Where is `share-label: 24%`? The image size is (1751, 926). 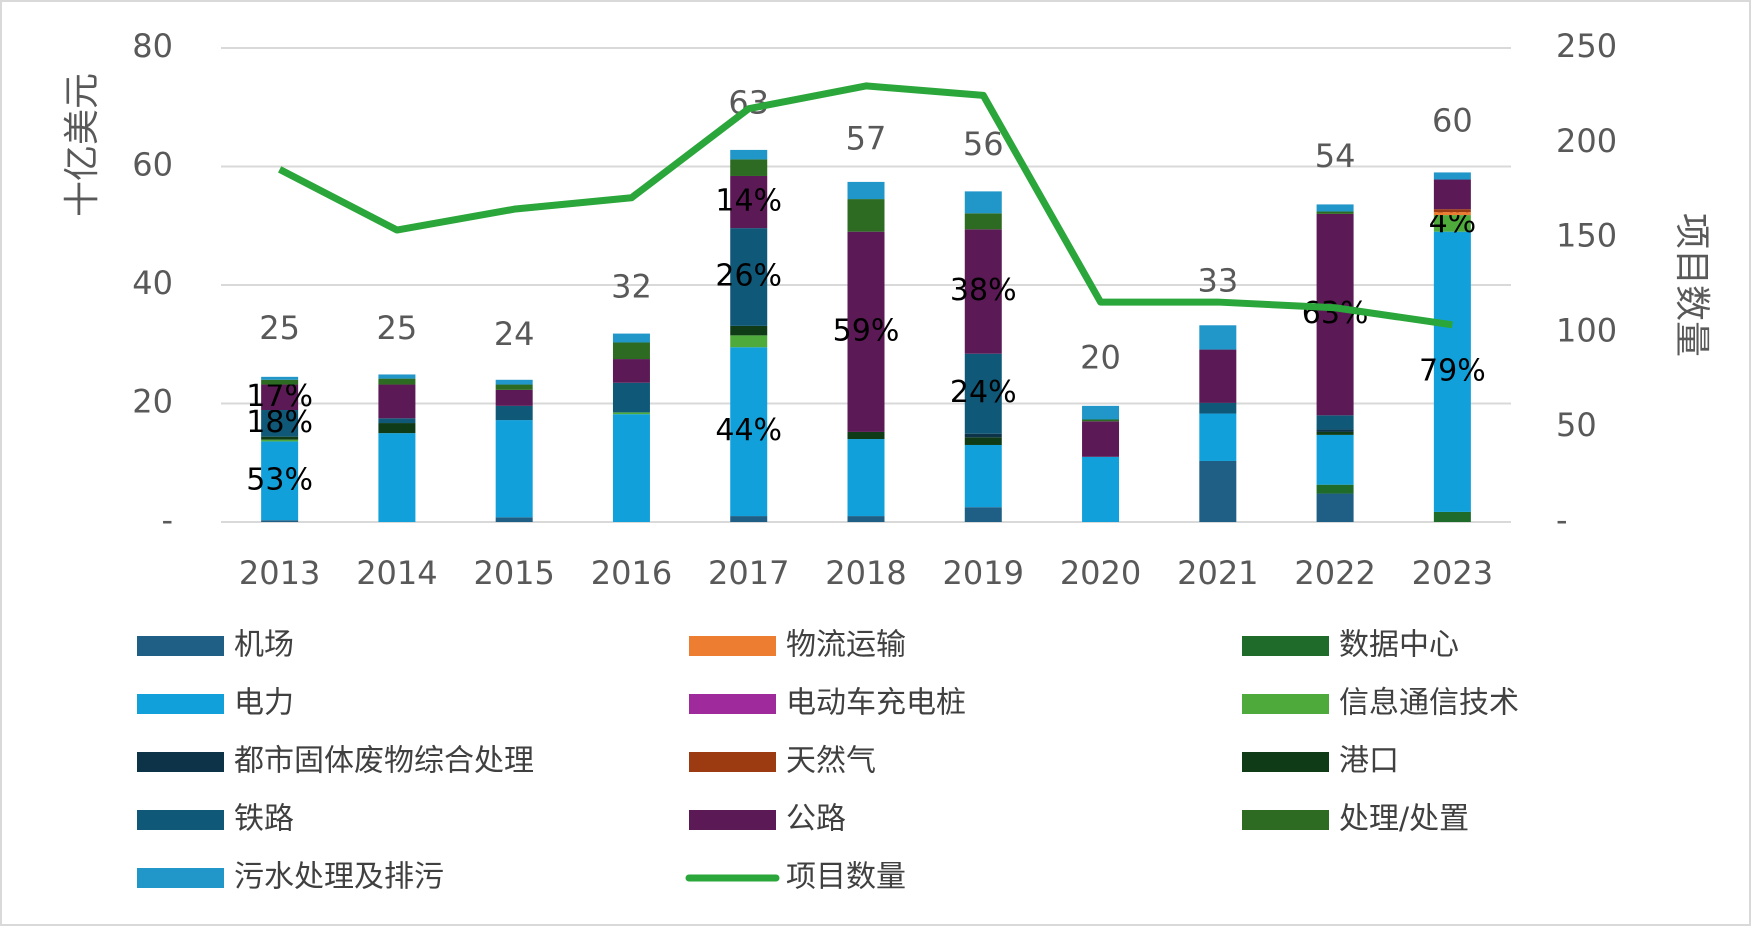 share-label: 24% is located at coordinates (983, 392).